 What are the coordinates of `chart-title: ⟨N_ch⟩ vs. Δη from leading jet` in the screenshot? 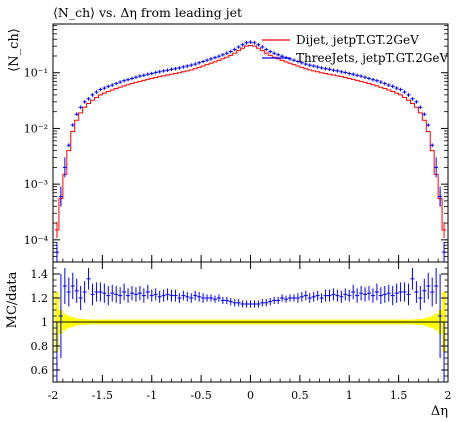 It's located at (147, 12).